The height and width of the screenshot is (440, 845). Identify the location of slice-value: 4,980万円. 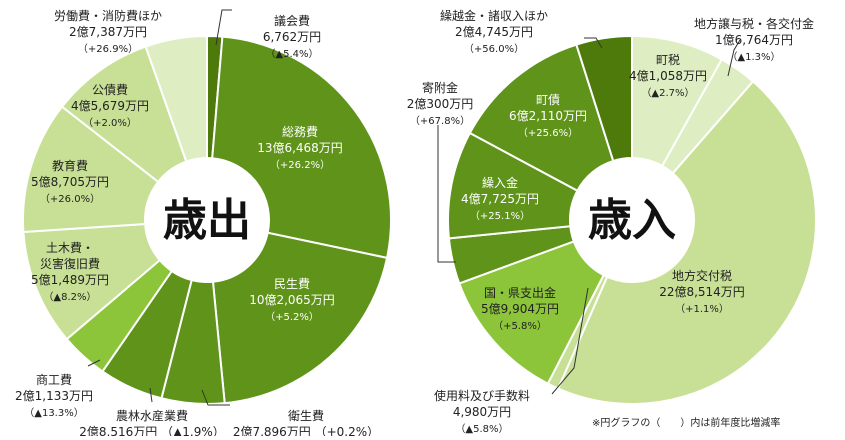
(482, 412).